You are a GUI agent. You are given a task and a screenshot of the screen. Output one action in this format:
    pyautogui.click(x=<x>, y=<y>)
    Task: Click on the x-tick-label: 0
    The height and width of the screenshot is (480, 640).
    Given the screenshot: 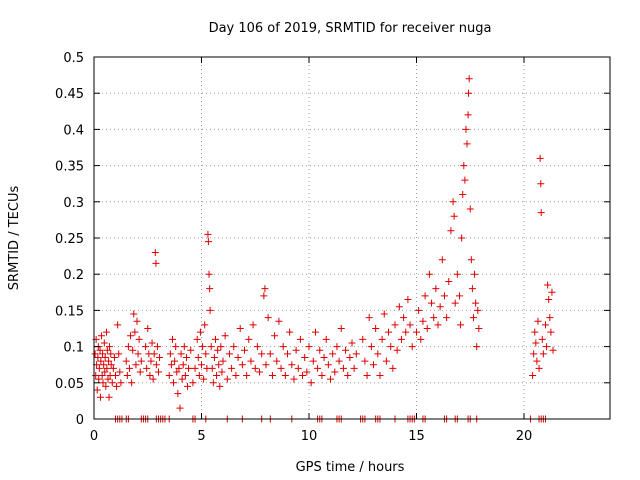 What is the action you would take?
    pyautogui.click(x=94, y=436)
    